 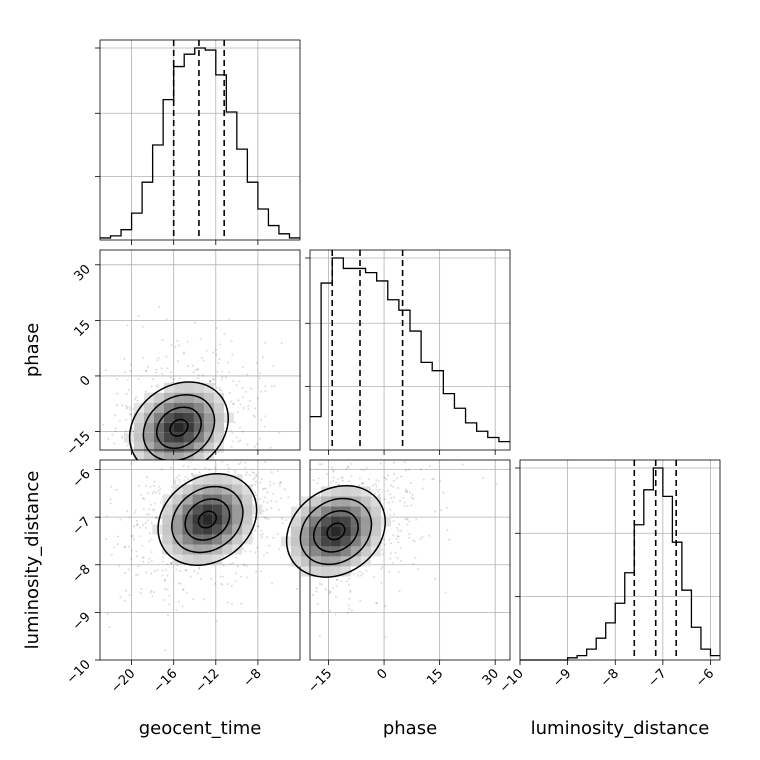 What do you see at coordinates (610, 678) in the screenshot?
I see `x-tick-label: −8` at bounding box center [610, 678].